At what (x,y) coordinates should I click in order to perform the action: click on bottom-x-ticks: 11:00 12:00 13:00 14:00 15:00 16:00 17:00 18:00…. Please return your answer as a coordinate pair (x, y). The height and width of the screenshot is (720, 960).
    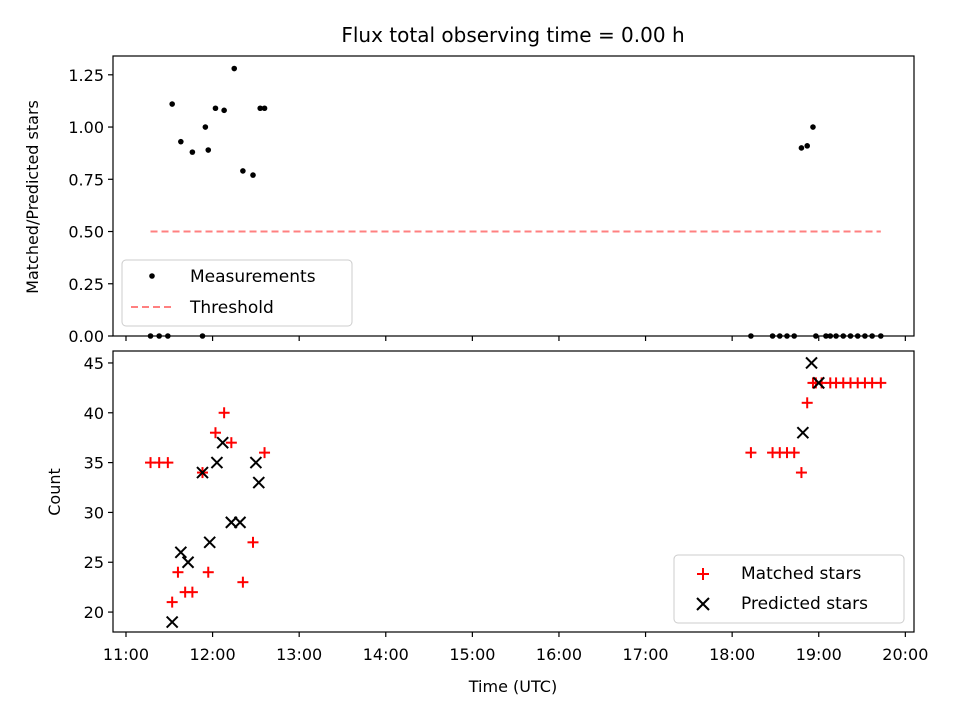
    Looking at the image, I should click on (515, 648).